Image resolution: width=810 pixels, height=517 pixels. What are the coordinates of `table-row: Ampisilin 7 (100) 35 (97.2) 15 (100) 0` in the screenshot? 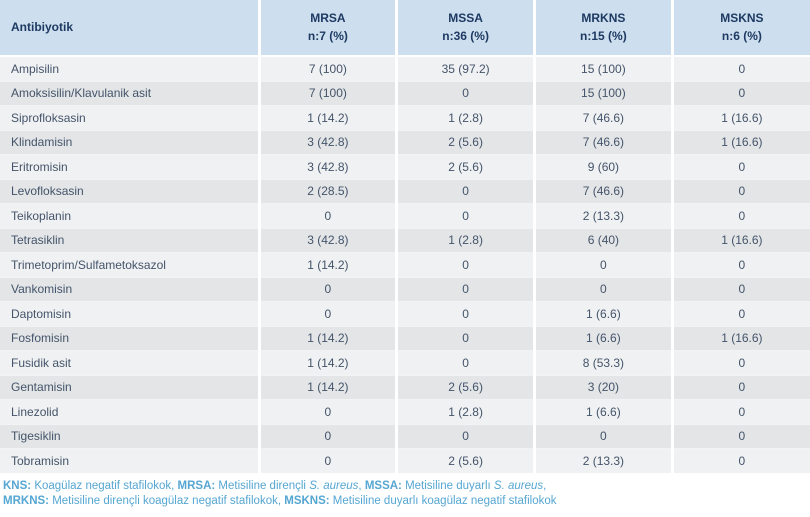 It's located at (405, 68).